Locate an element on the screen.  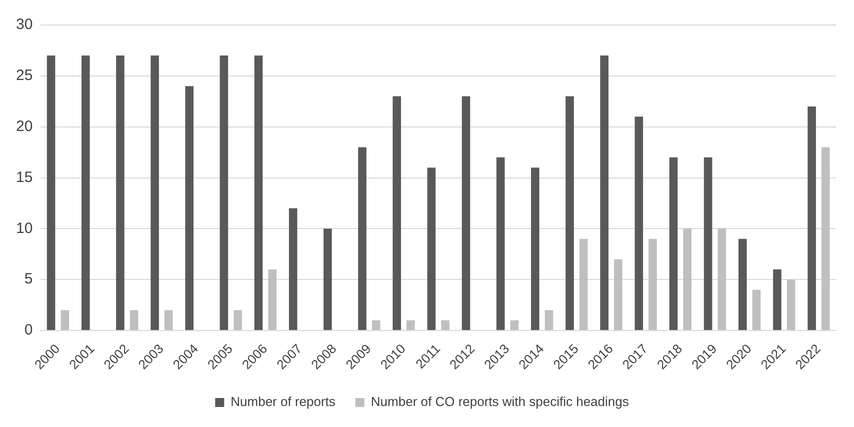
y-tick-label: 0 is located at coordinates (28, 330).